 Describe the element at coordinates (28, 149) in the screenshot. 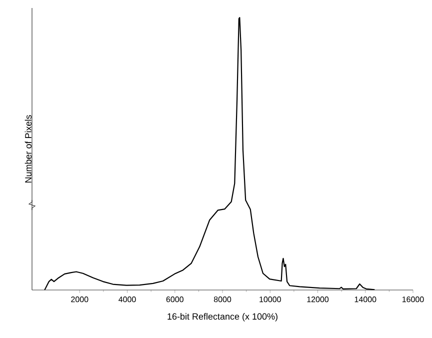

I see `y-axis-title: Number of Pixels` at that location.